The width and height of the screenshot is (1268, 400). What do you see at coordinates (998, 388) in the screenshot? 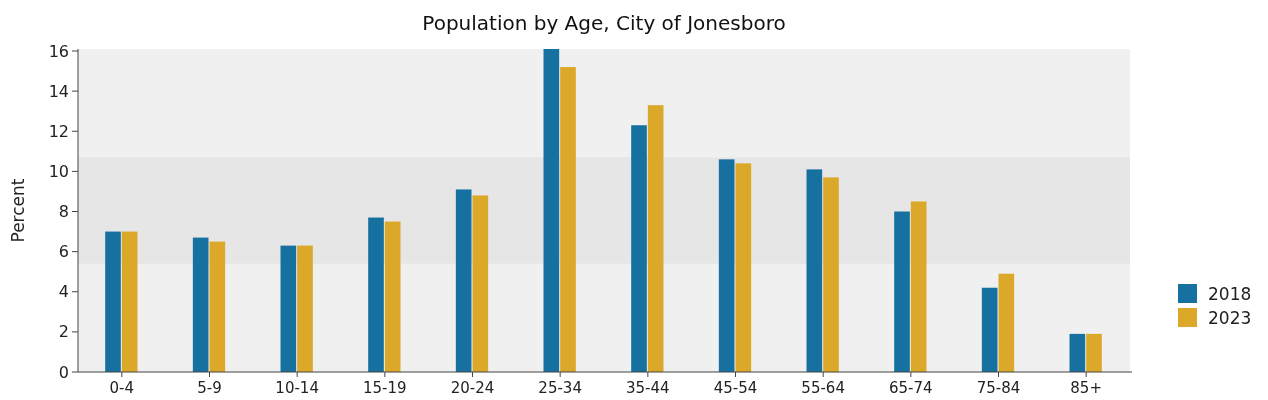
I see `x-tick-label: 75-84` at bounding box center [998, 388].